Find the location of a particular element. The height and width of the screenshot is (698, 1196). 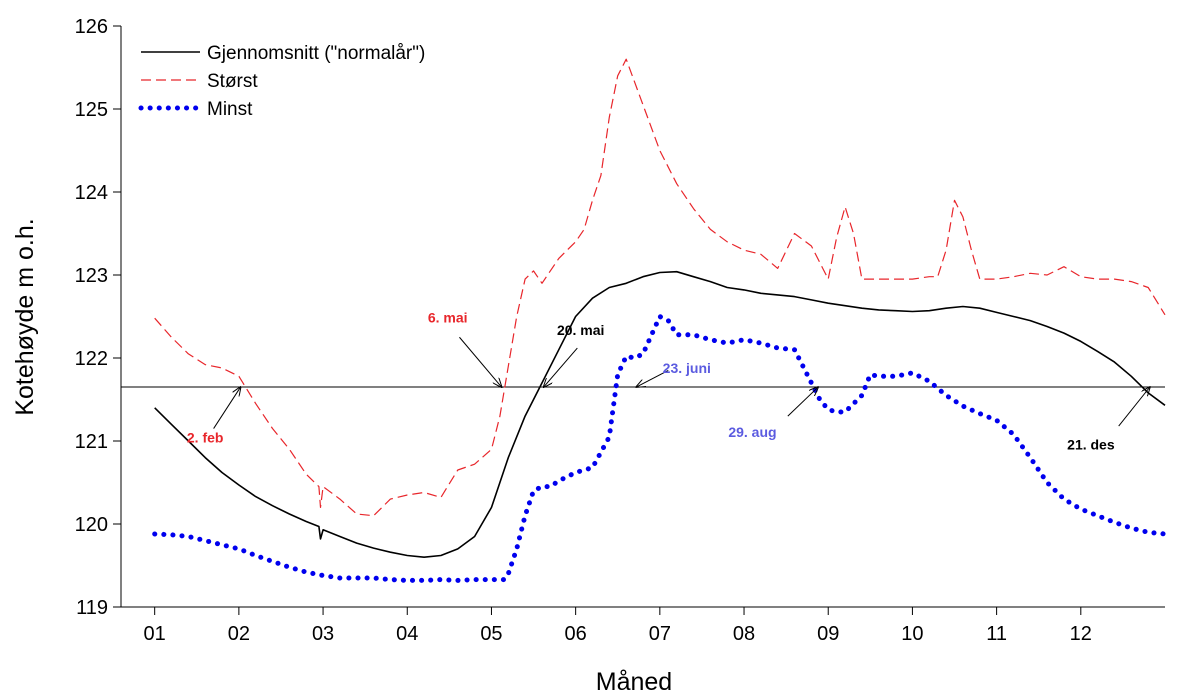

annotation-label: 23. juni is located at coordinates (687, 368).